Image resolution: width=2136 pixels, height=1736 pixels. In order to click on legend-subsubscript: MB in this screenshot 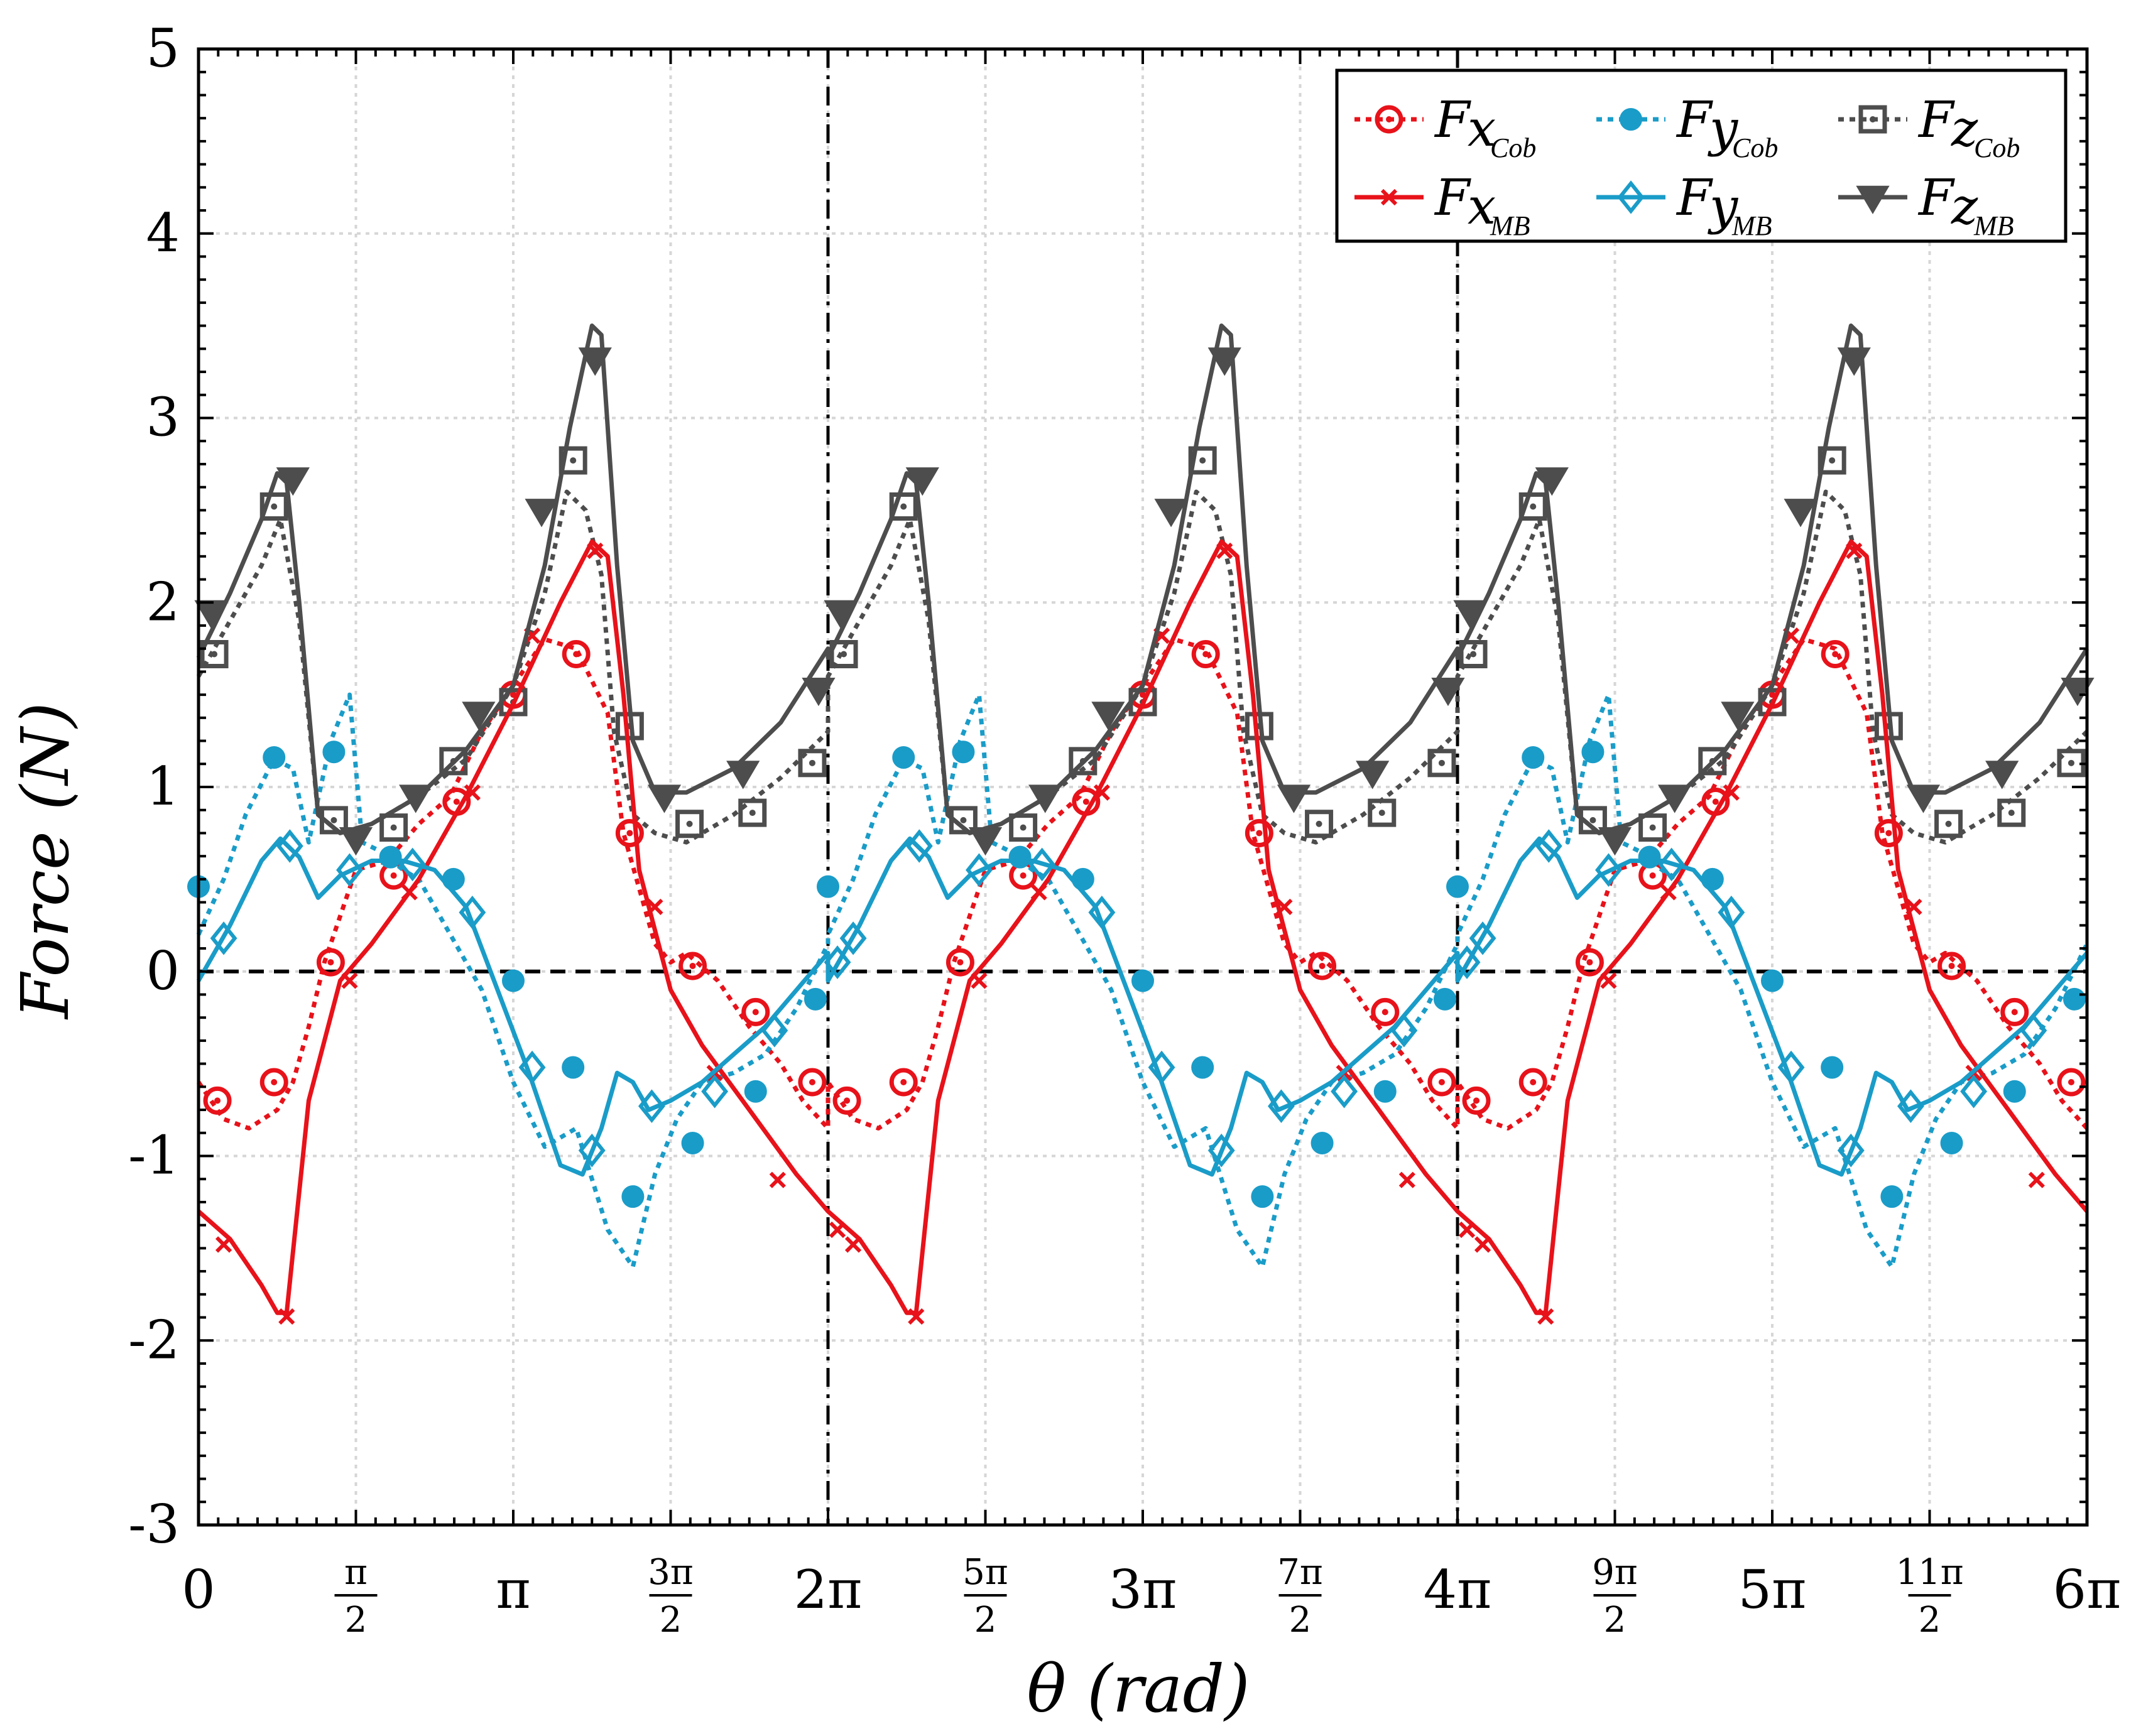, I will do `click(1510, 226)`.